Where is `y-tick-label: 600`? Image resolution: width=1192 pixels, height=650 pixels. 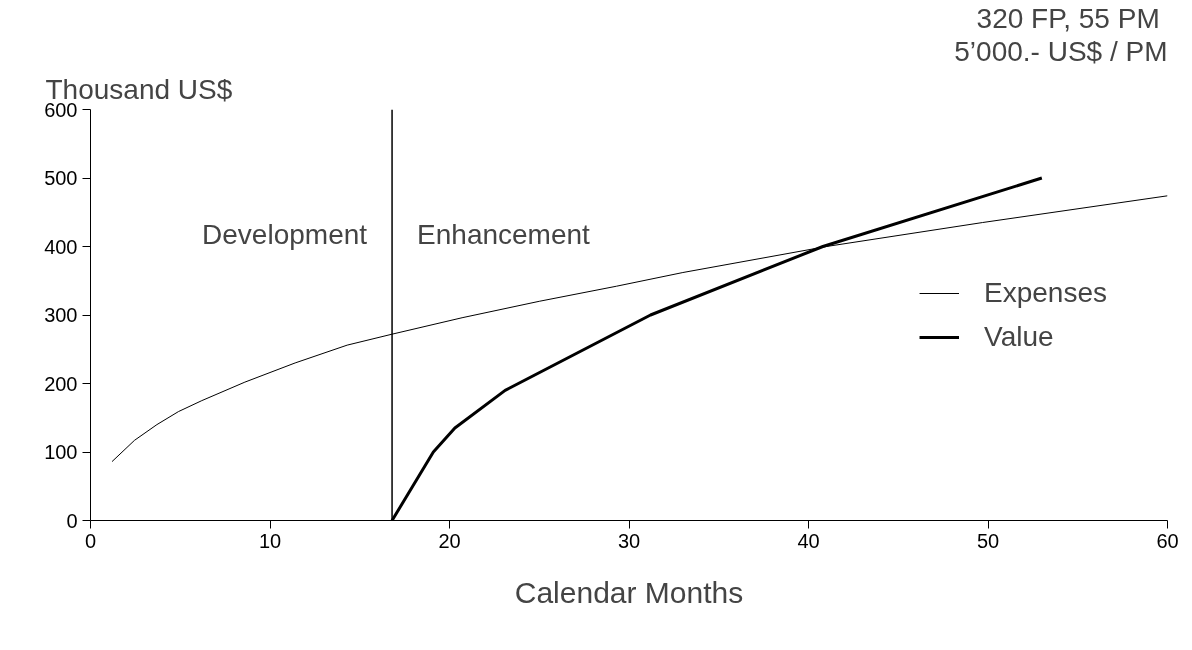 y-tick-label: 600 is located at coordinates (61, 109).